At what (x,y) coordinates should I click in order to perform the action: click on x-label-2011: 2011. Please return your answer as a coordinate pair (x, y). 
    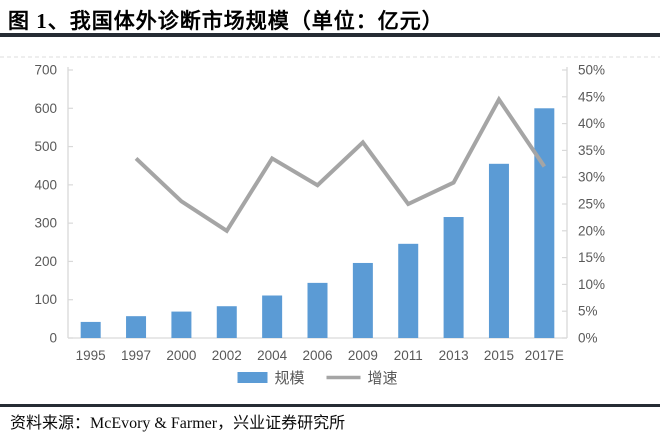
    Looking at the image, I should click on (408, 355).